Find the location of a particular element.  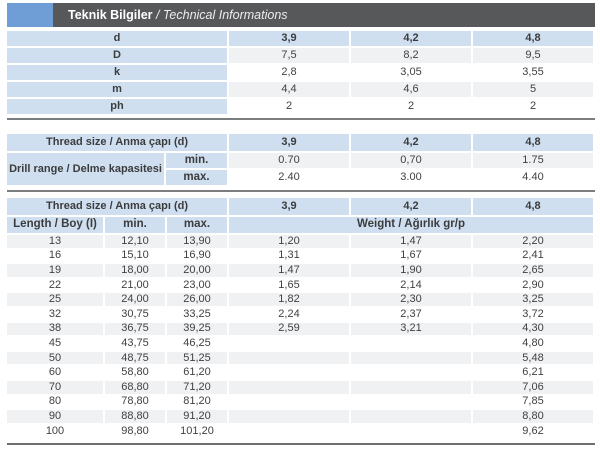

length-value: 32 is located at coordinates (55, 314).